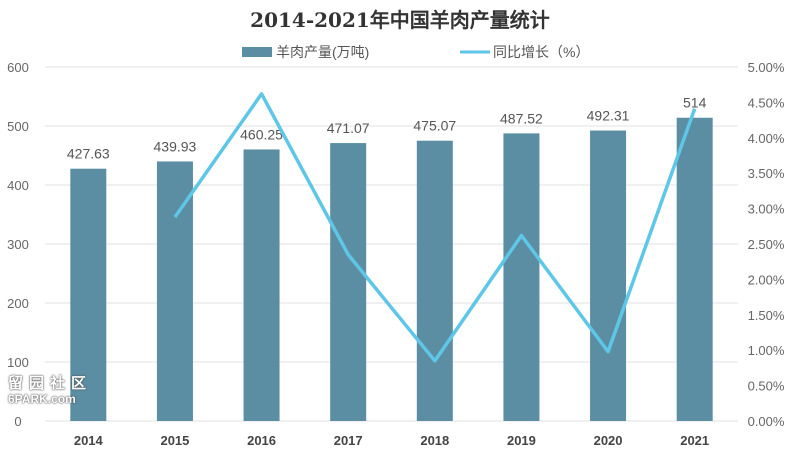  Describe the element at coordinates (521, 440) in the screenshot. I see `x-tick-label: 2019` at that location.